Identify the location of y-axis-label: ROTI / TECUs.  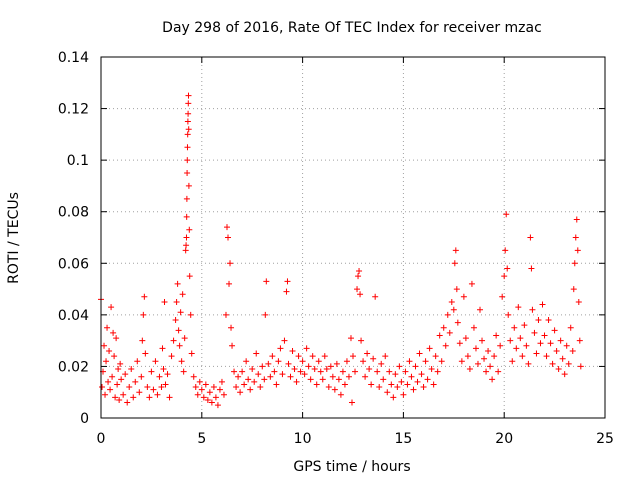
(14, 238).